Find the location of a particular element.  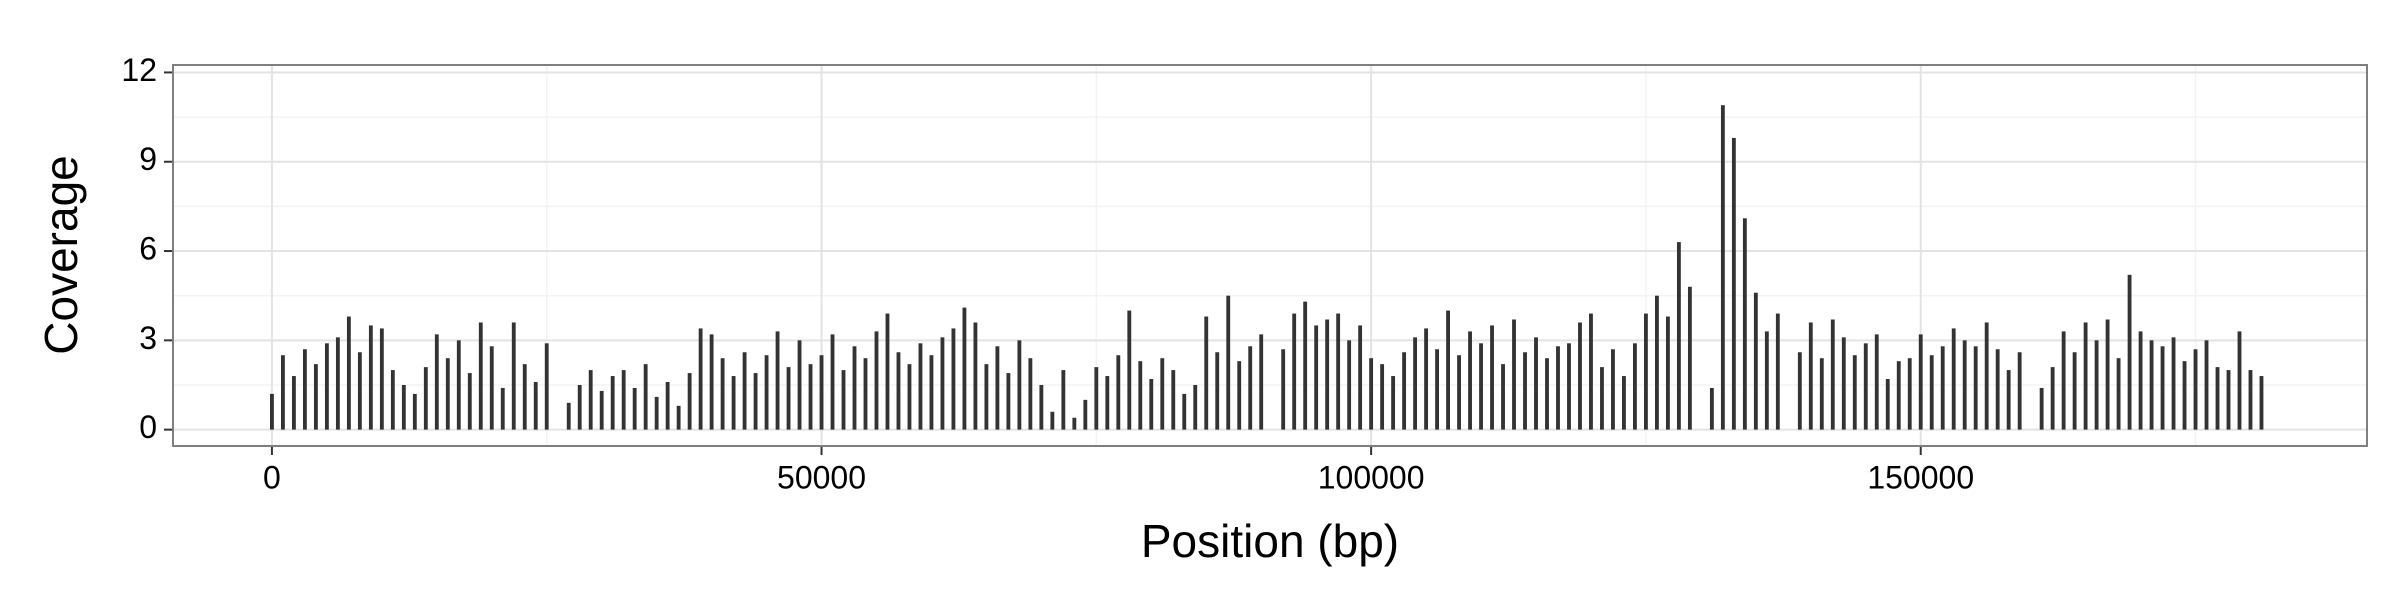

x-tick-label: 150000 is located at coordinates (1920, 477).